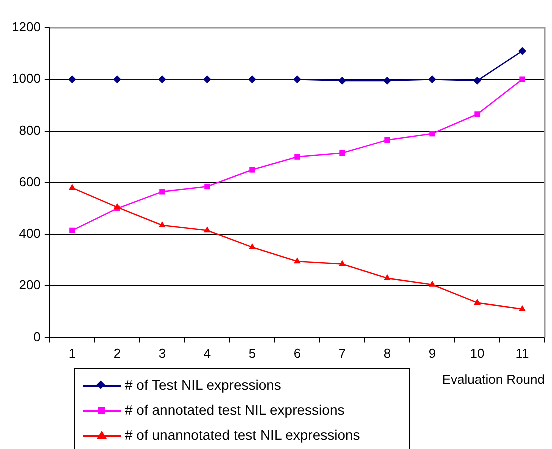 This screenshot has width=552, height=449. I want to click on x-tick-label: 6, so click(298, 354).